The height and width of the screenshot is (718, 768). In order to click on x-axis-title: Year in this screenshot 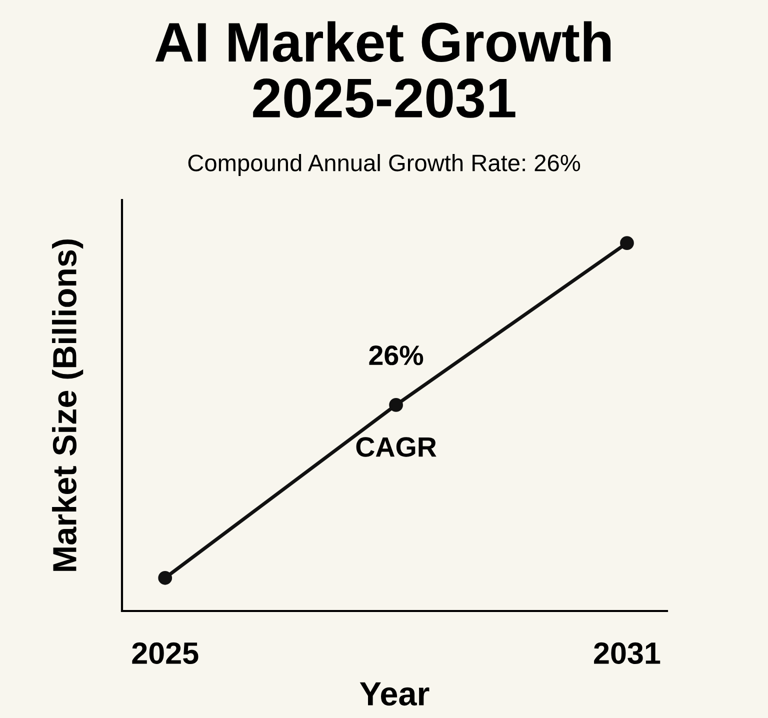, I will do `click(395, 694)`.